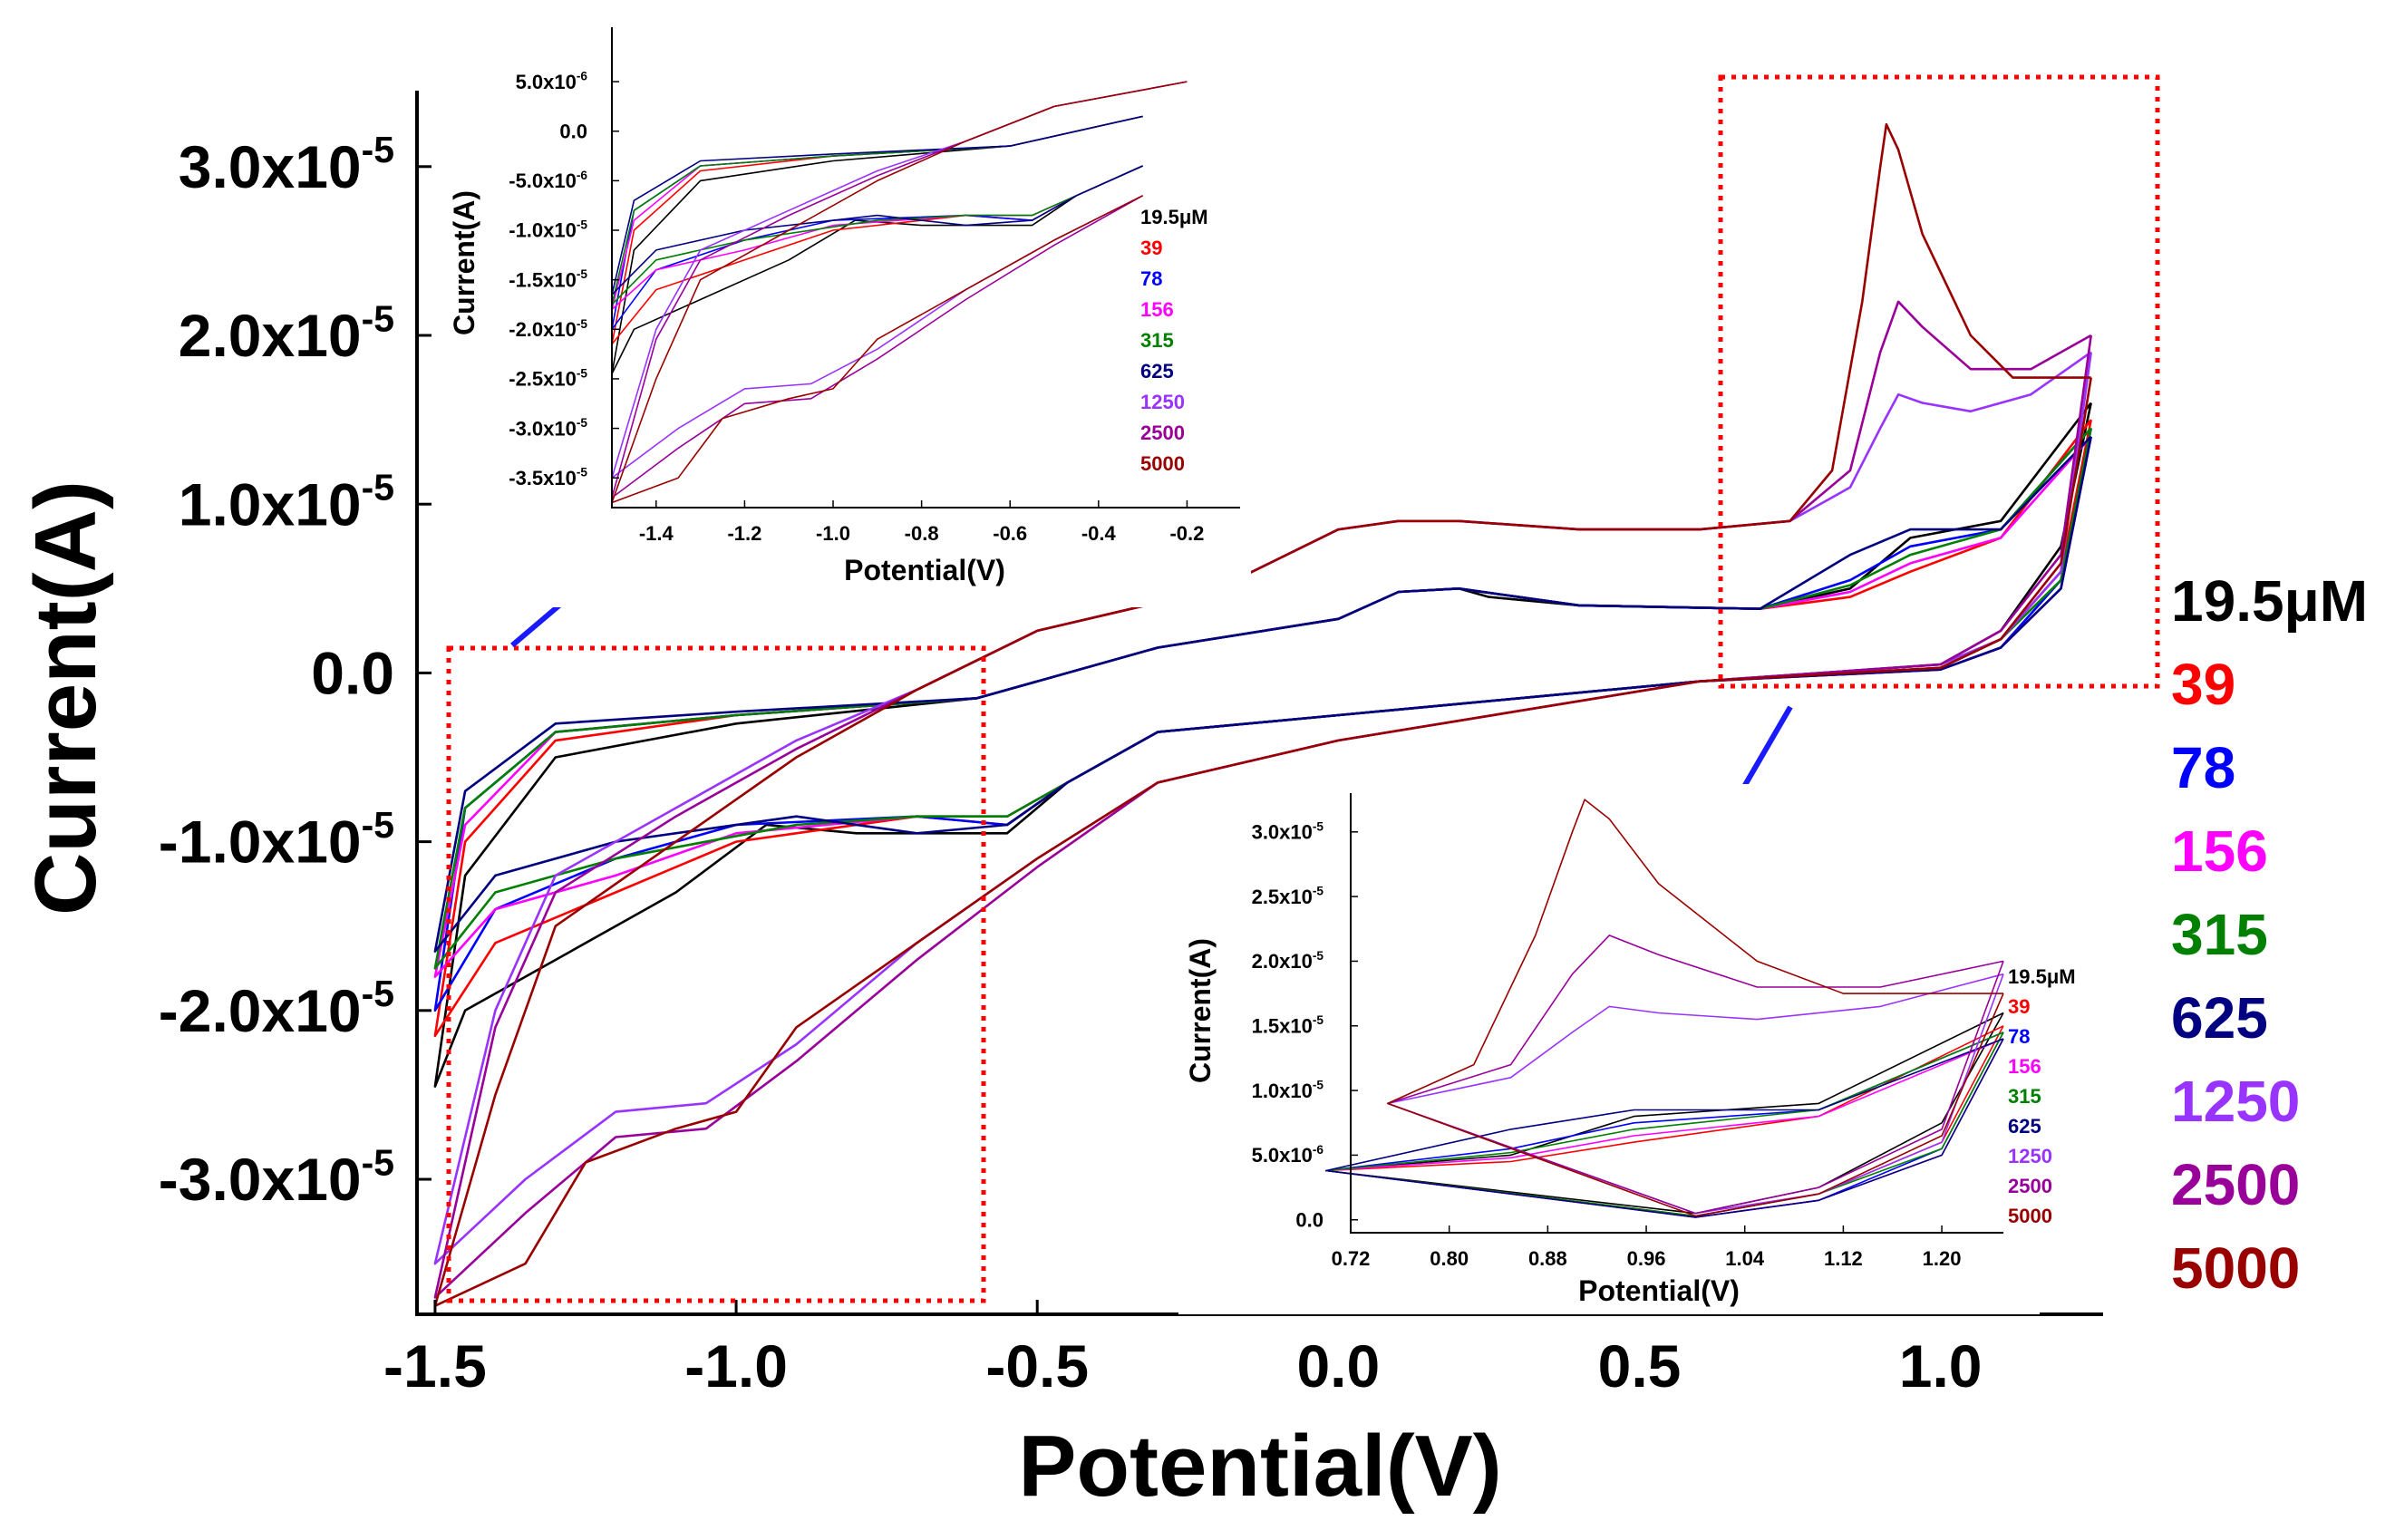 The image size is (2395, 1540). What do you see at coordinates (1351, 1258) in the screenshot?
I see `inset-right-xtick-label: 0.72` at bounding box center [1351, 1258].